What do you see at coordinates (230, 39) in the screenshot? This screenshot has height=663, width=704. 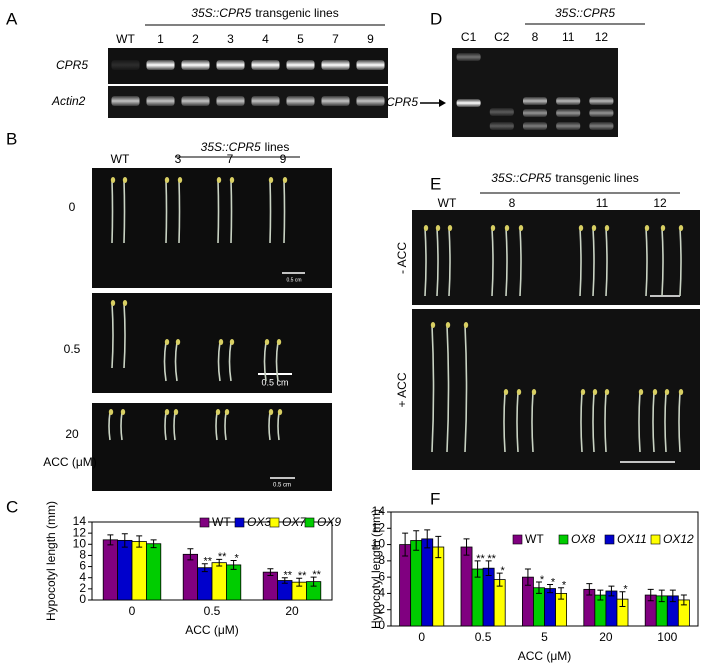 I see `lane-label: 3` at bounding box center [230, 39].